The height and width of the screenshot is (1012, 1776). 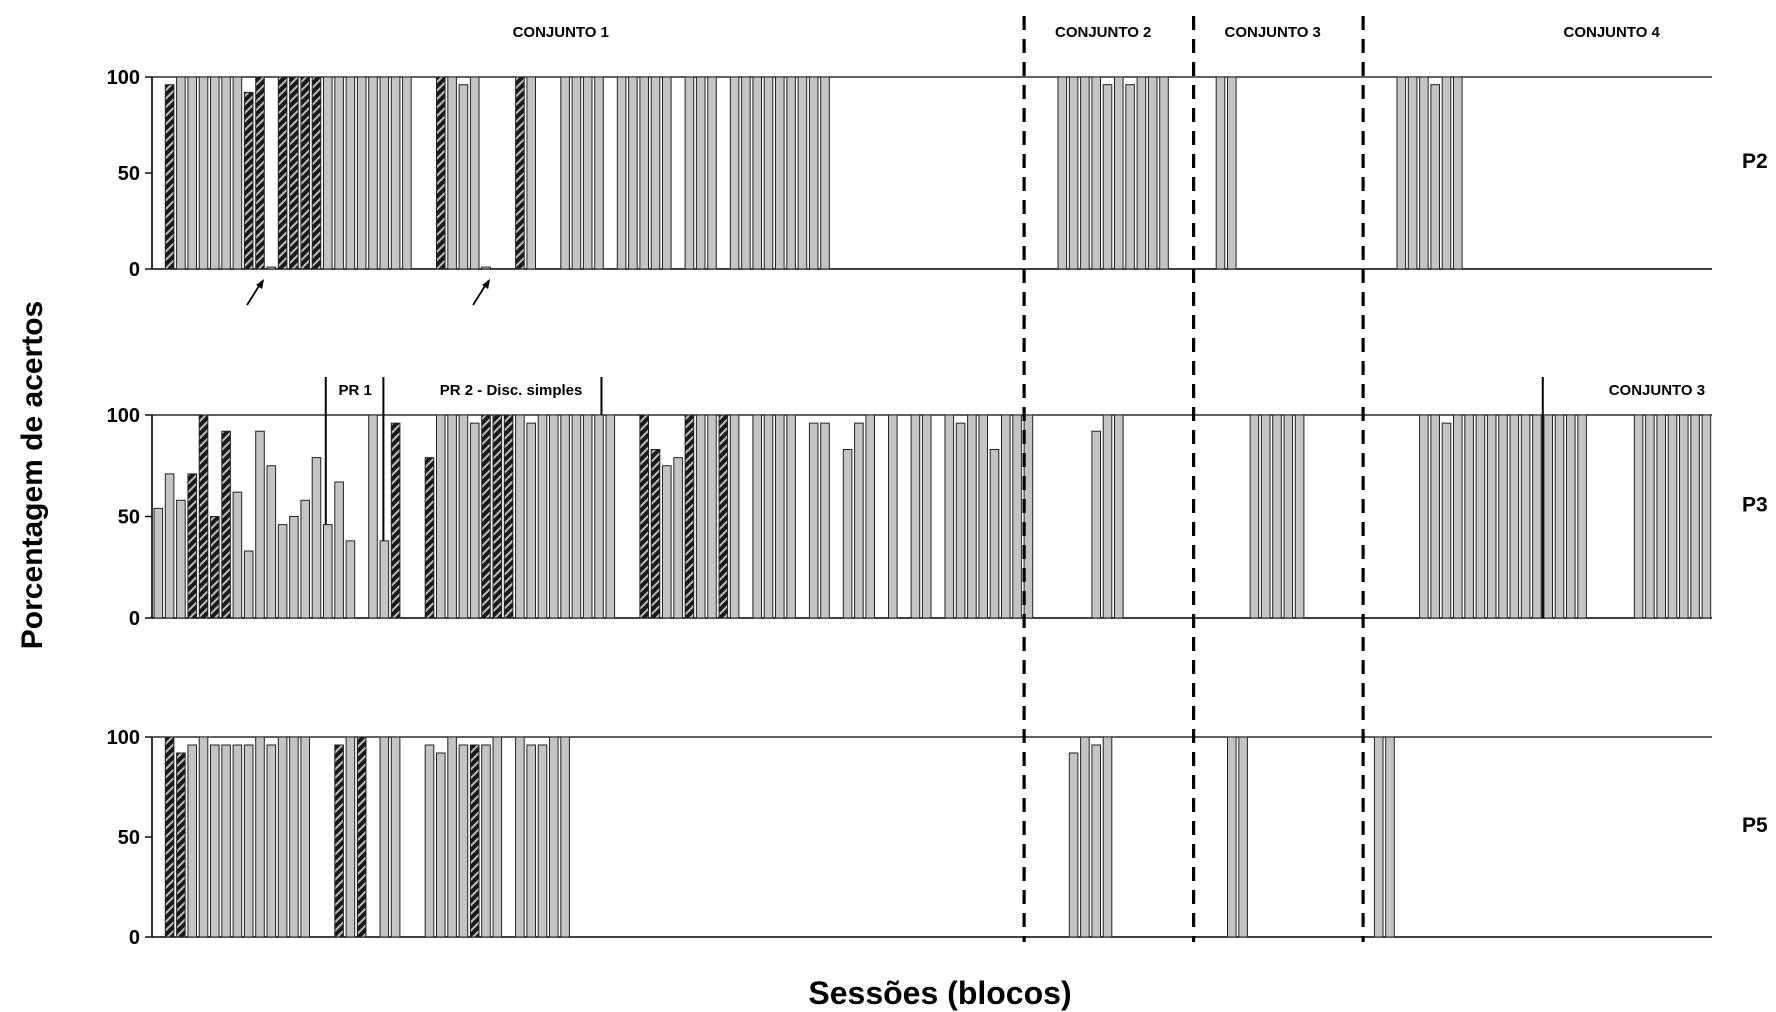 What do you see at coordinates (1272, 32) in the screenshot?
I see `phase-label-3: CONJUNTO 3` at bounding box center [1272, 32].